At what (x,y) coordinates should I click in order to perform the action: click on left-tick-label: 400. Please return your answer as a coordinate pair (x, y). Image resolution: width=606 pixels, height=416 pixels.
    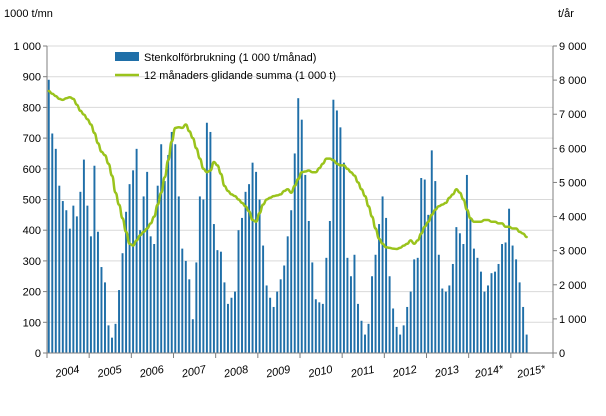
    Looking at the image, I should click on (32, 231).